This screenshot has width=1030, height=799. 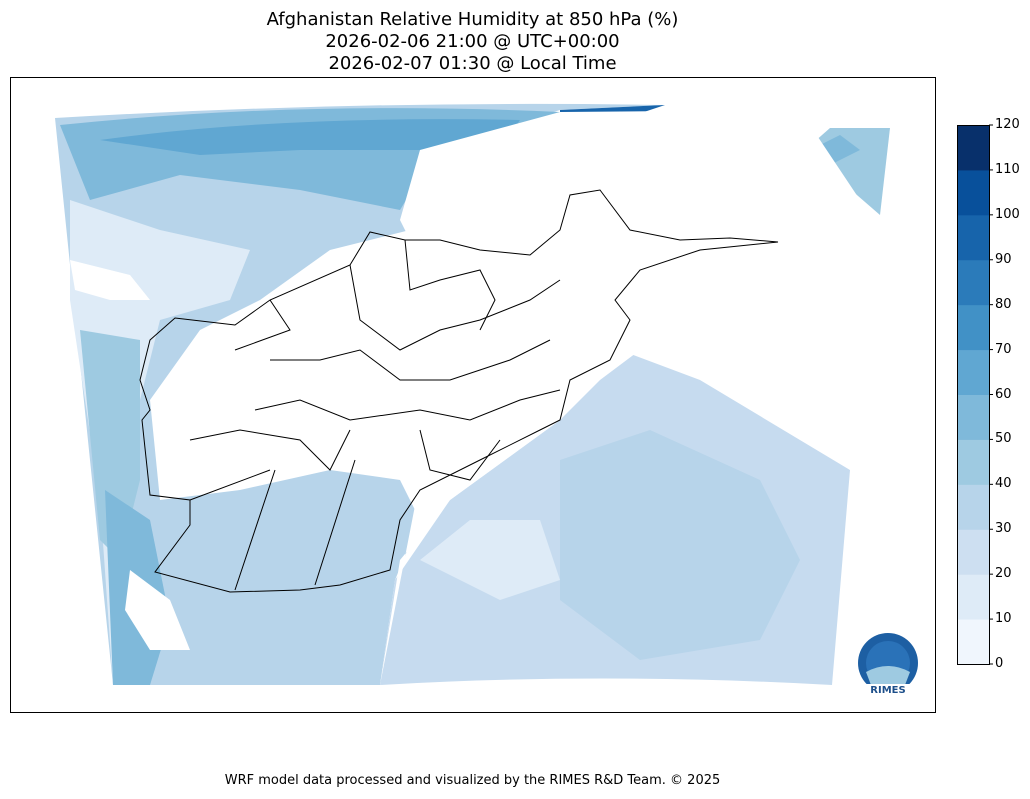 I want to click on colorbar-tick-label: 40, so click(x=1003, y=484).